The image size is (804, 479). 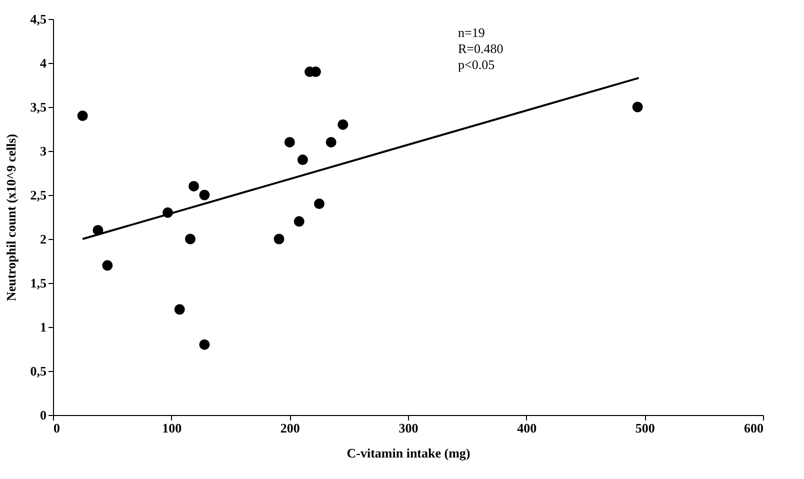 What do you see at coordinates (290, 428) in the screenshot?
I see `x-tick-label: 200` at bounding box center [290, 428].